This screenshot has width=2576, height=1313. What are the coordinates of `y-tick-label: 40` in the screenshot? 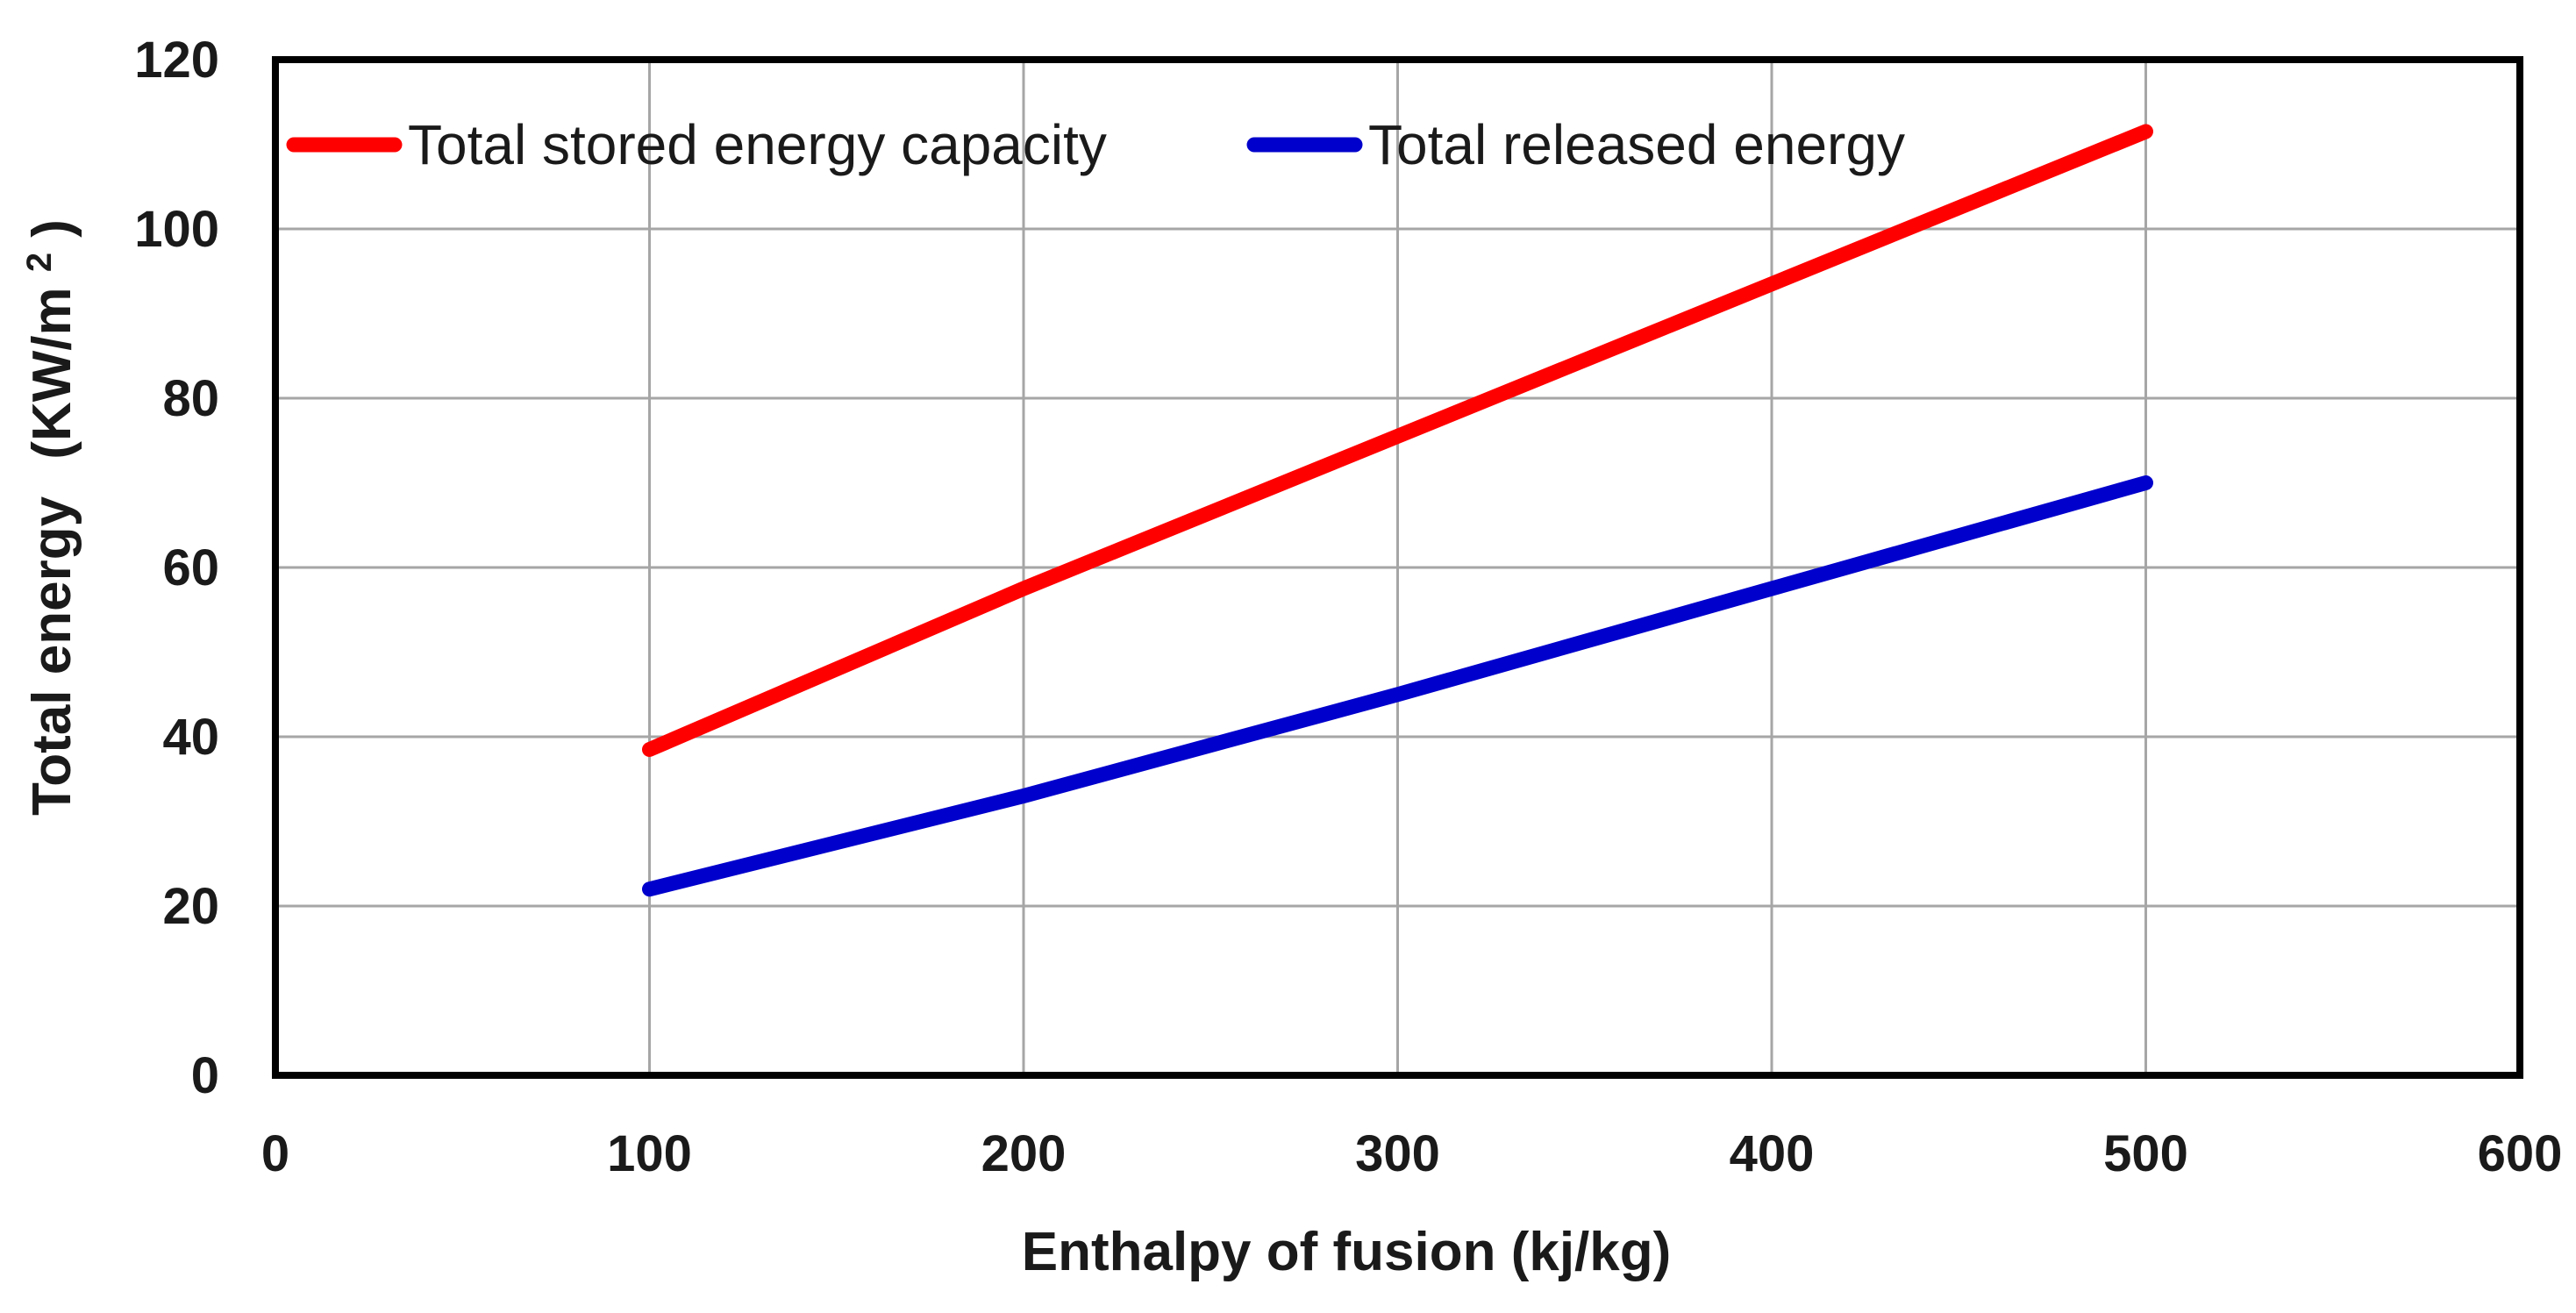 It's located at (191, 737).